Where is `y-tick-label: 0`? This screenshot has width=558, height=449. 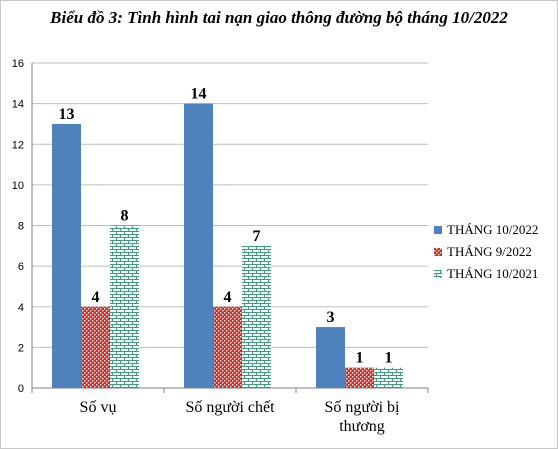 y-tick-label: 0 is located at coordinates (21, 389).